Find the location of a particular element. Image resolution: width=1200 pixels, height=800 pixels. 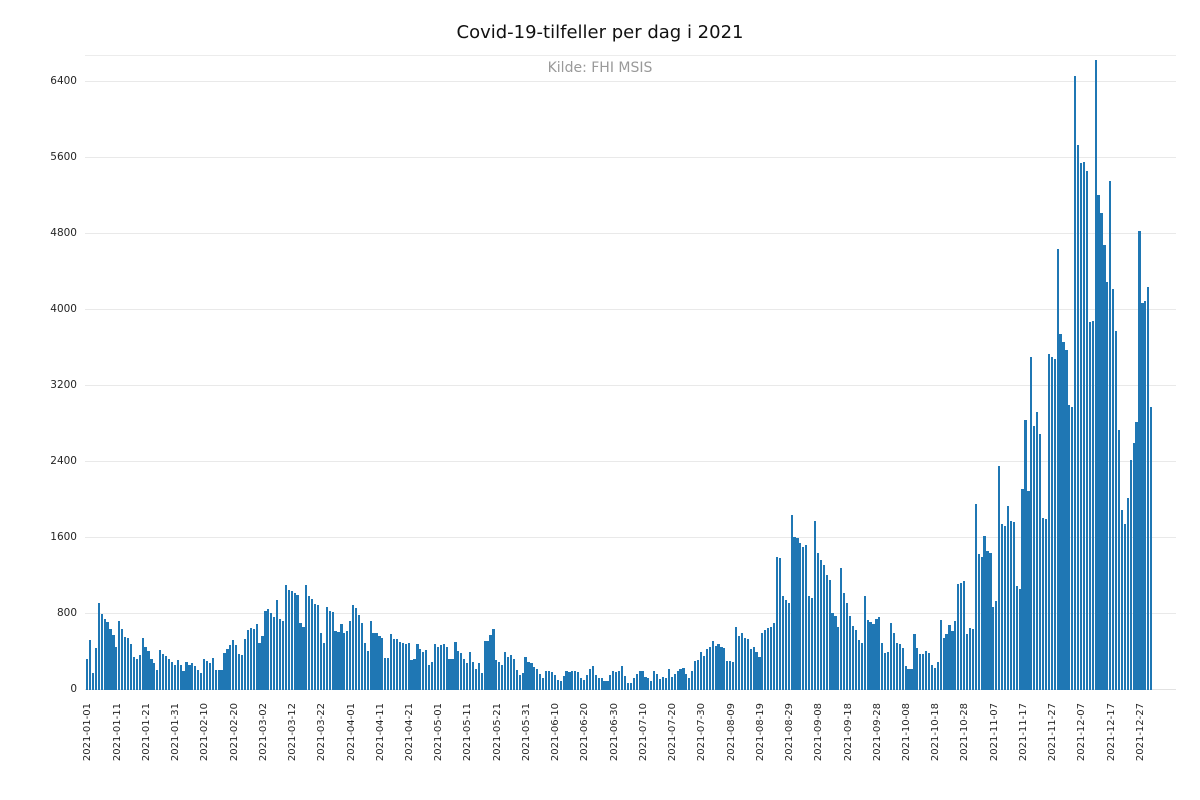

y-axis-tick-label: 4800 is located at coordinates (63, 233).